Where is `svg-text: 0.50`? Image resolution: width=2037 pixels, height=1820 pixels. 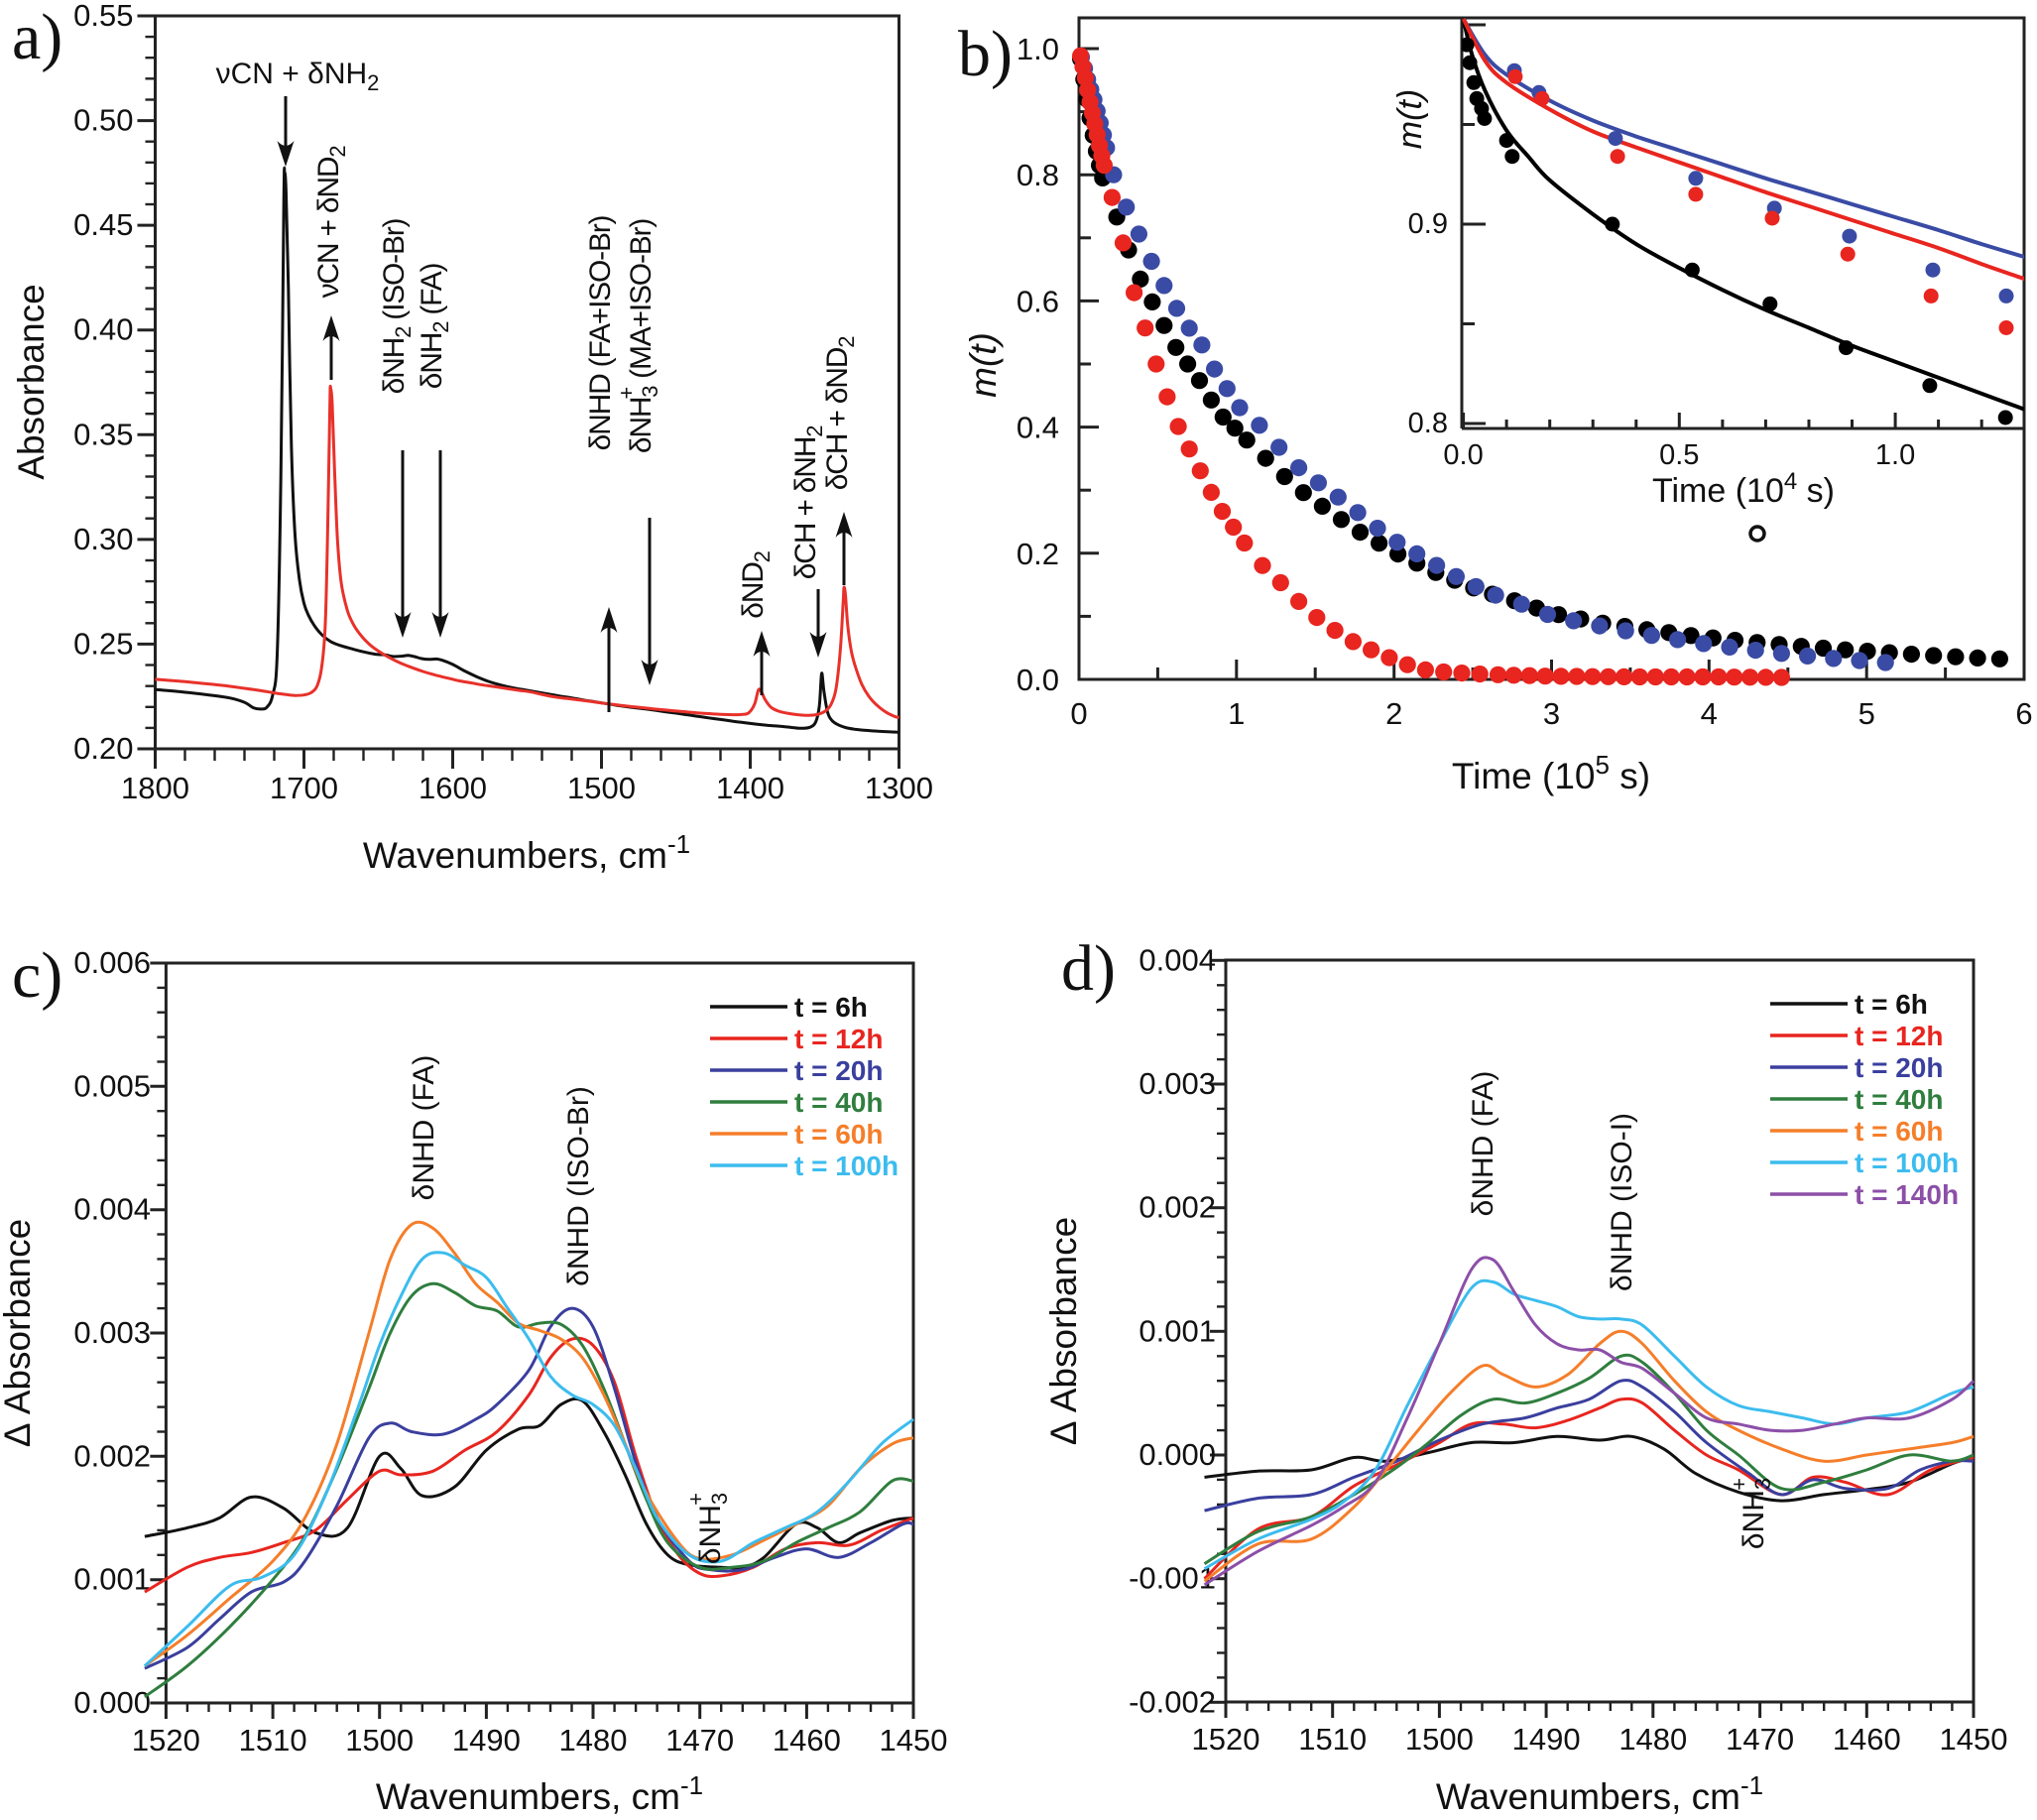
svg-text: 0.50 is located at coordinates (103, 120).